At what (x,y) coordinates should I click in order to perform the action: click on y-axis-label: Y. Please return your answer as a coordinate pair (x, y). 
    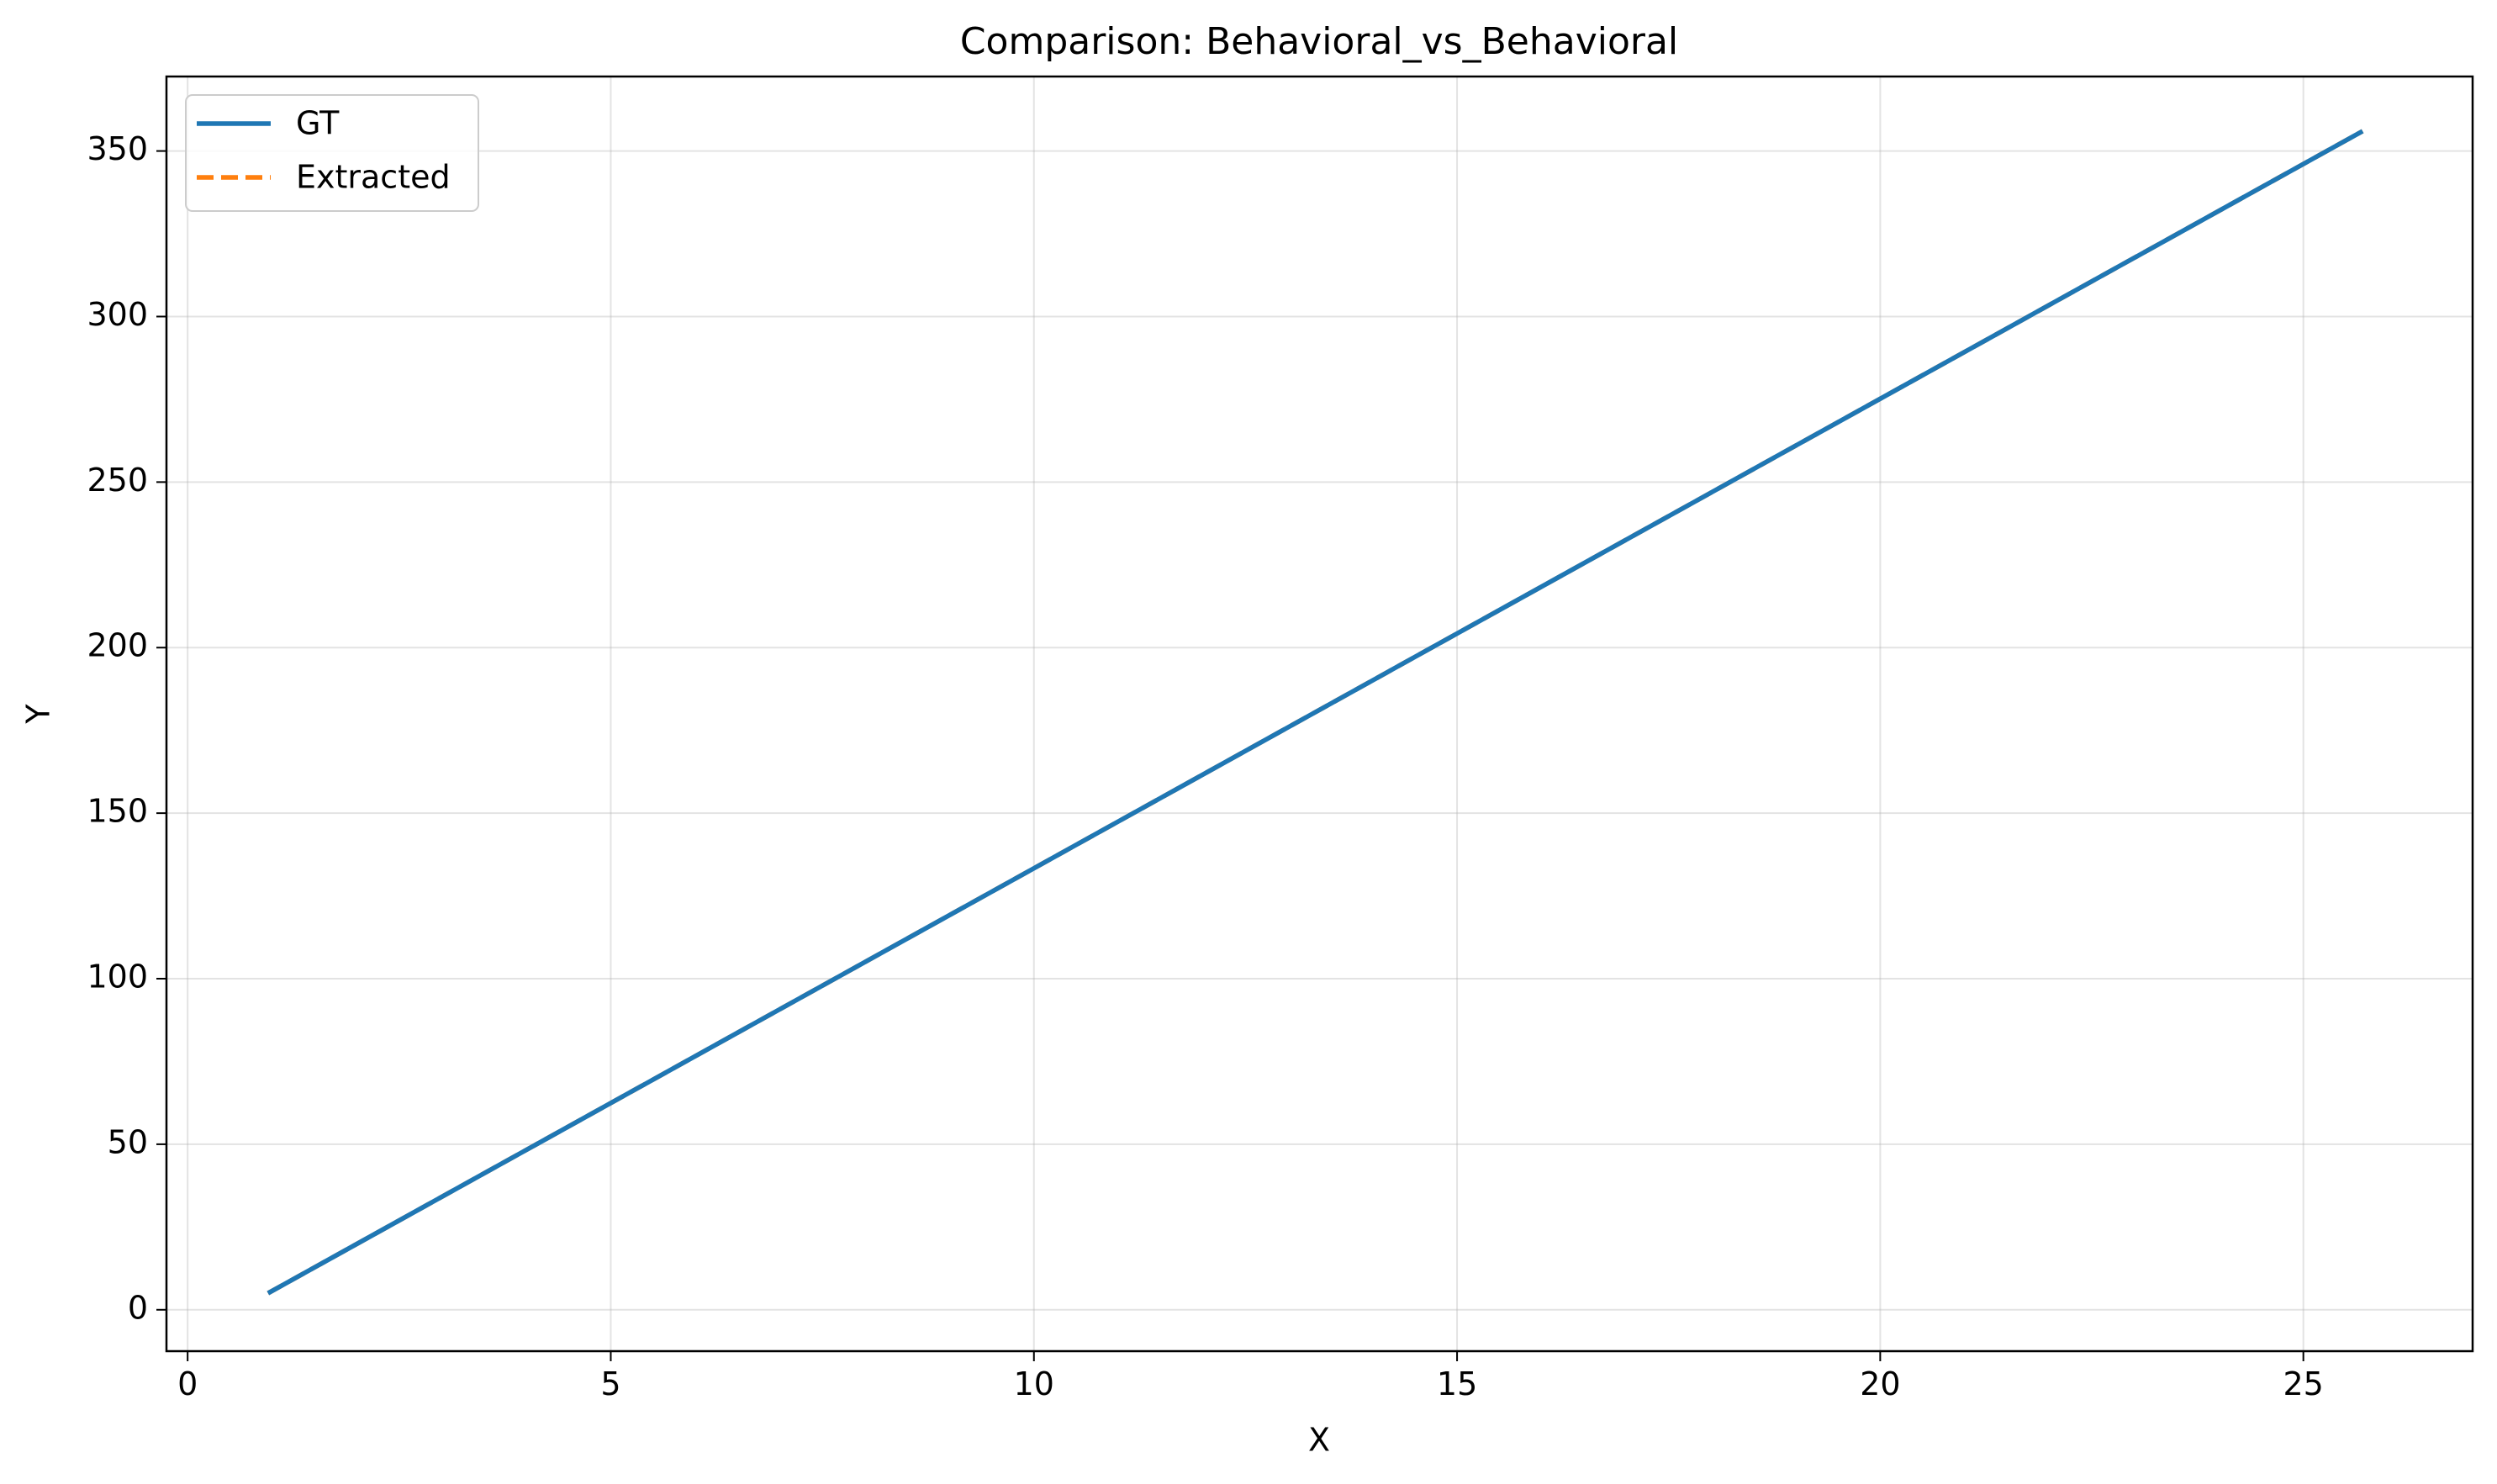
    Looking at the image, I should click on (38, 714).